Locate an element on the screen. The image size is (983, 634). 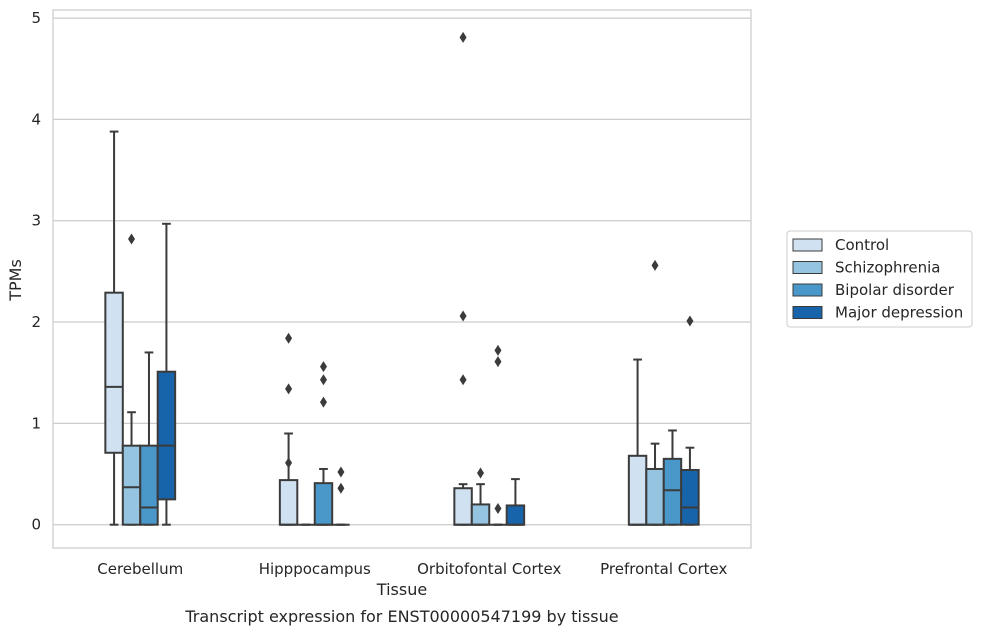
legend-label: Major depression is located at coordinates (899, 313).